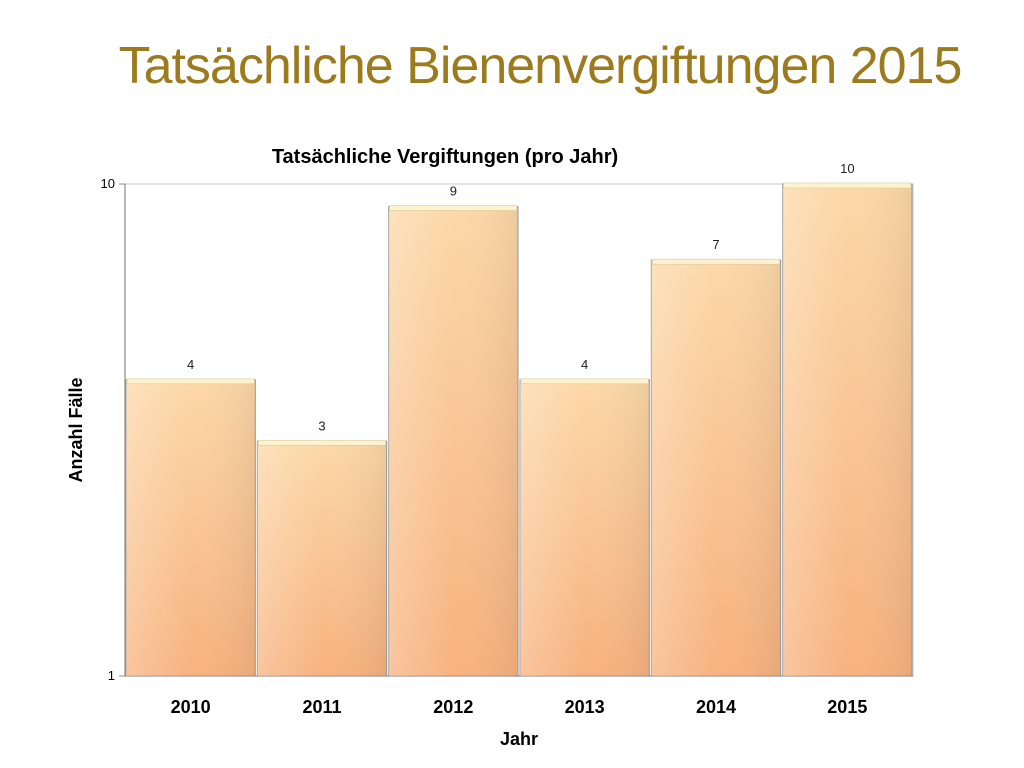  Describe the element at coordinates (108, 183) in the screenshot. I see `y-tick-label: 10` at that location.